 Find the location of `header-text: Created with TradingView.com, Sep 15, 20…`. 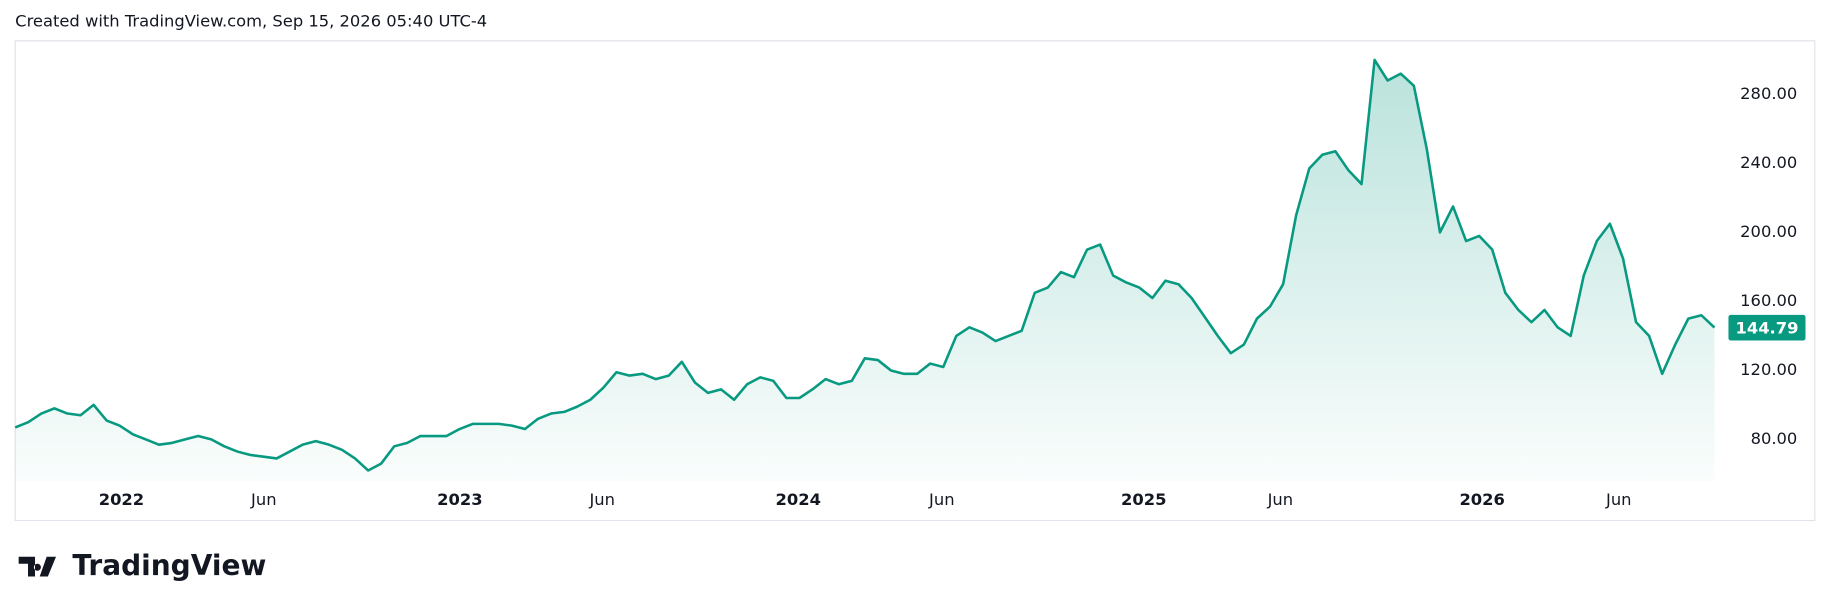

header-text: Created with TradingView.com, Sep 15, 20… is located at coordinates (251, 21).